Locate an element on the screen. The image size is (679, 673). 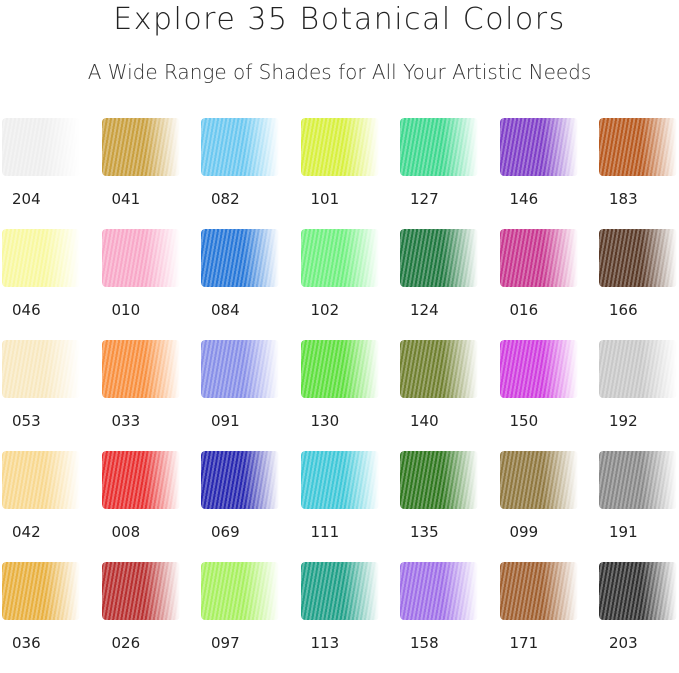
color-code-label: 140 is located at coordinates (424, 421).